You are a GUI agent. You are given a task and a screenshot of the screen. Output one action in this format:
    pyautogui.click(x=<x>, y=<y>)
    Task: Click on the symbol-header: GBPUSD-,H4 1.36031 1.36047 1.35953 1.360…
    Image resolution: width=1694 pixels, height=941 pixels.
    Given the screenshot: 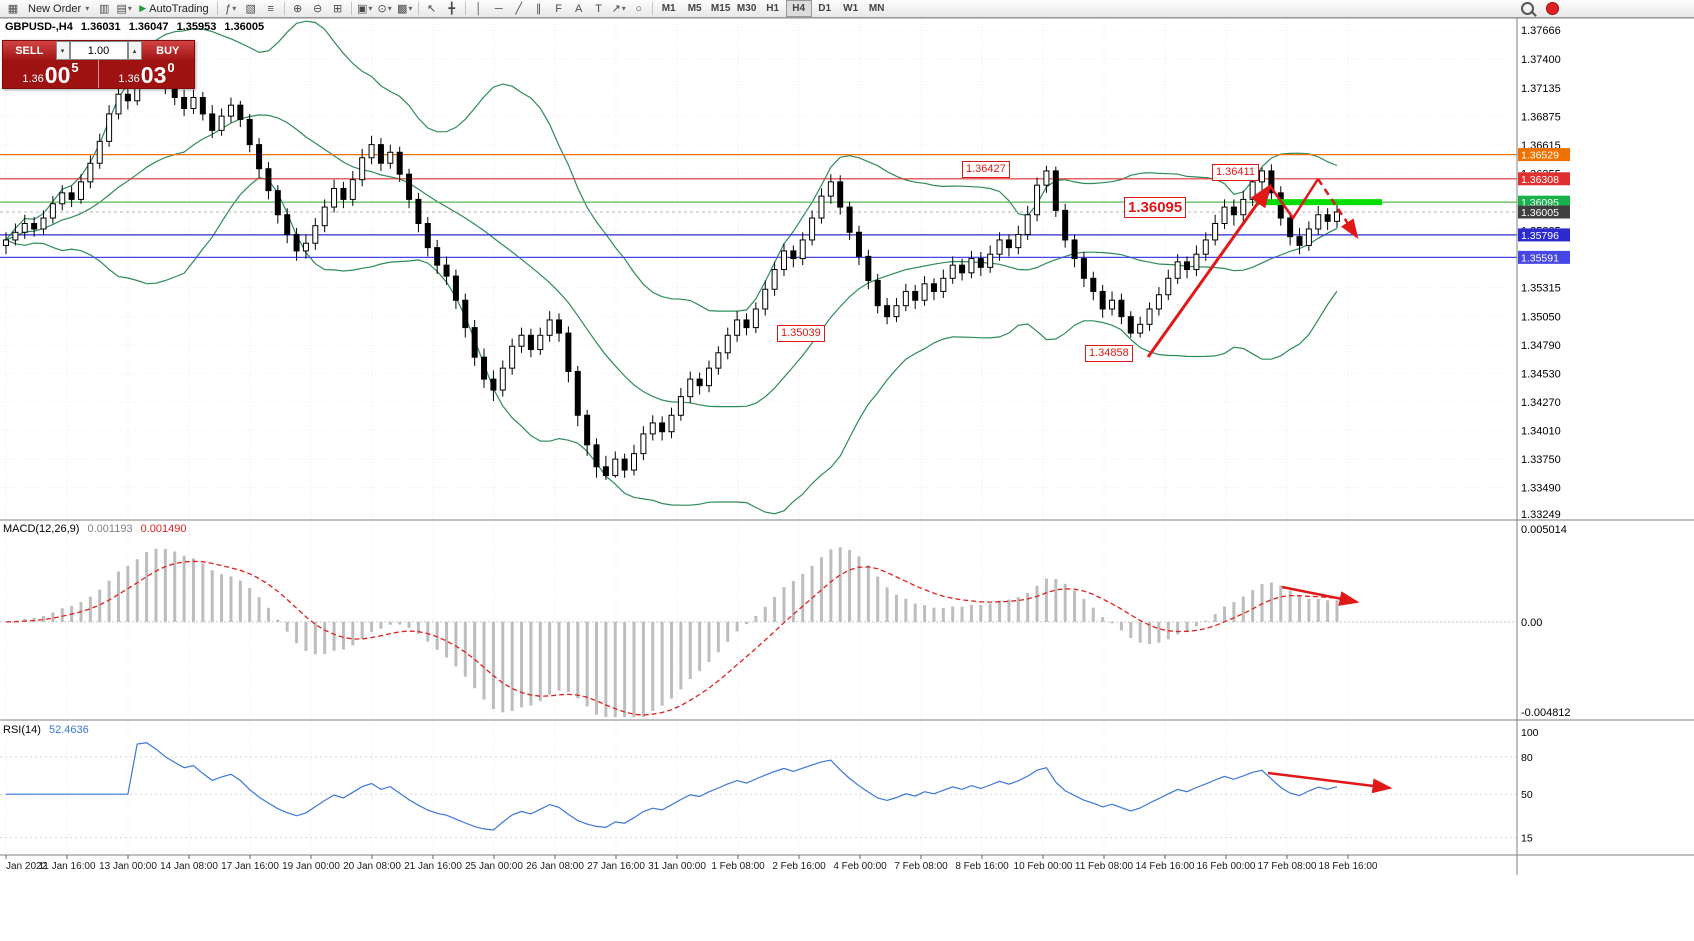 What is the action you would take?
    pyautogui.click(x=137, y=27)
    